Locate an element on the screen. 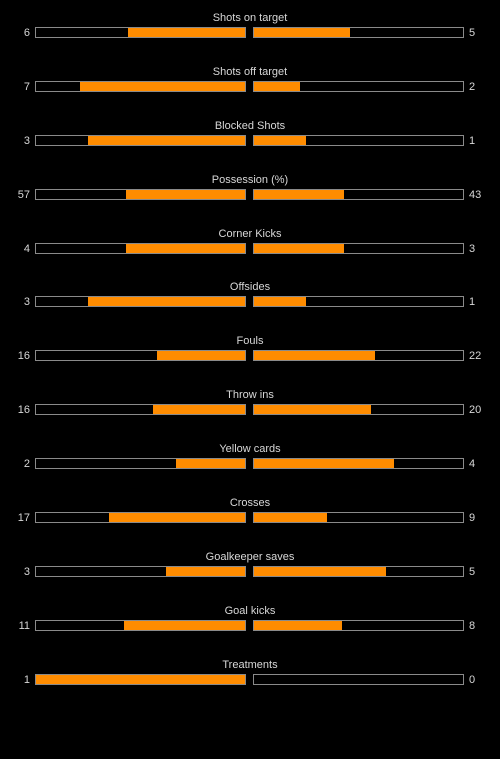 This screenshot has width=500, height=759. home-value: 57 is located at coordinates (23, 194).